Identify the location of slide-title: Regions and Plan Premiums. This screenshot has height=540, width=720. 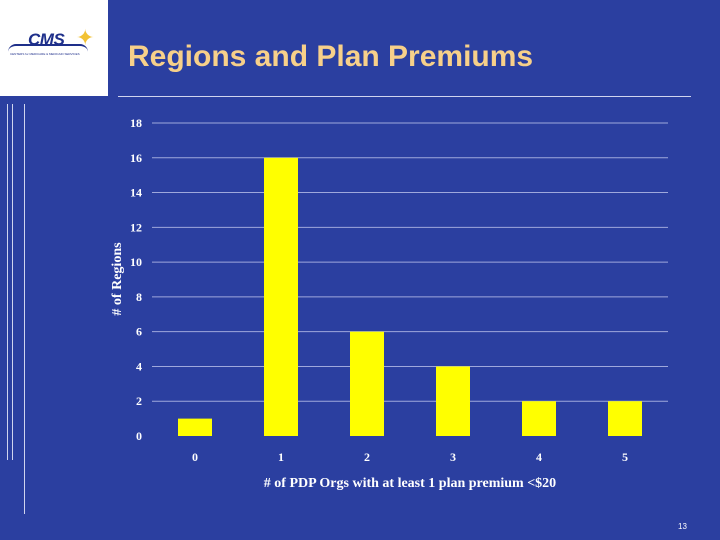
(331, 56).